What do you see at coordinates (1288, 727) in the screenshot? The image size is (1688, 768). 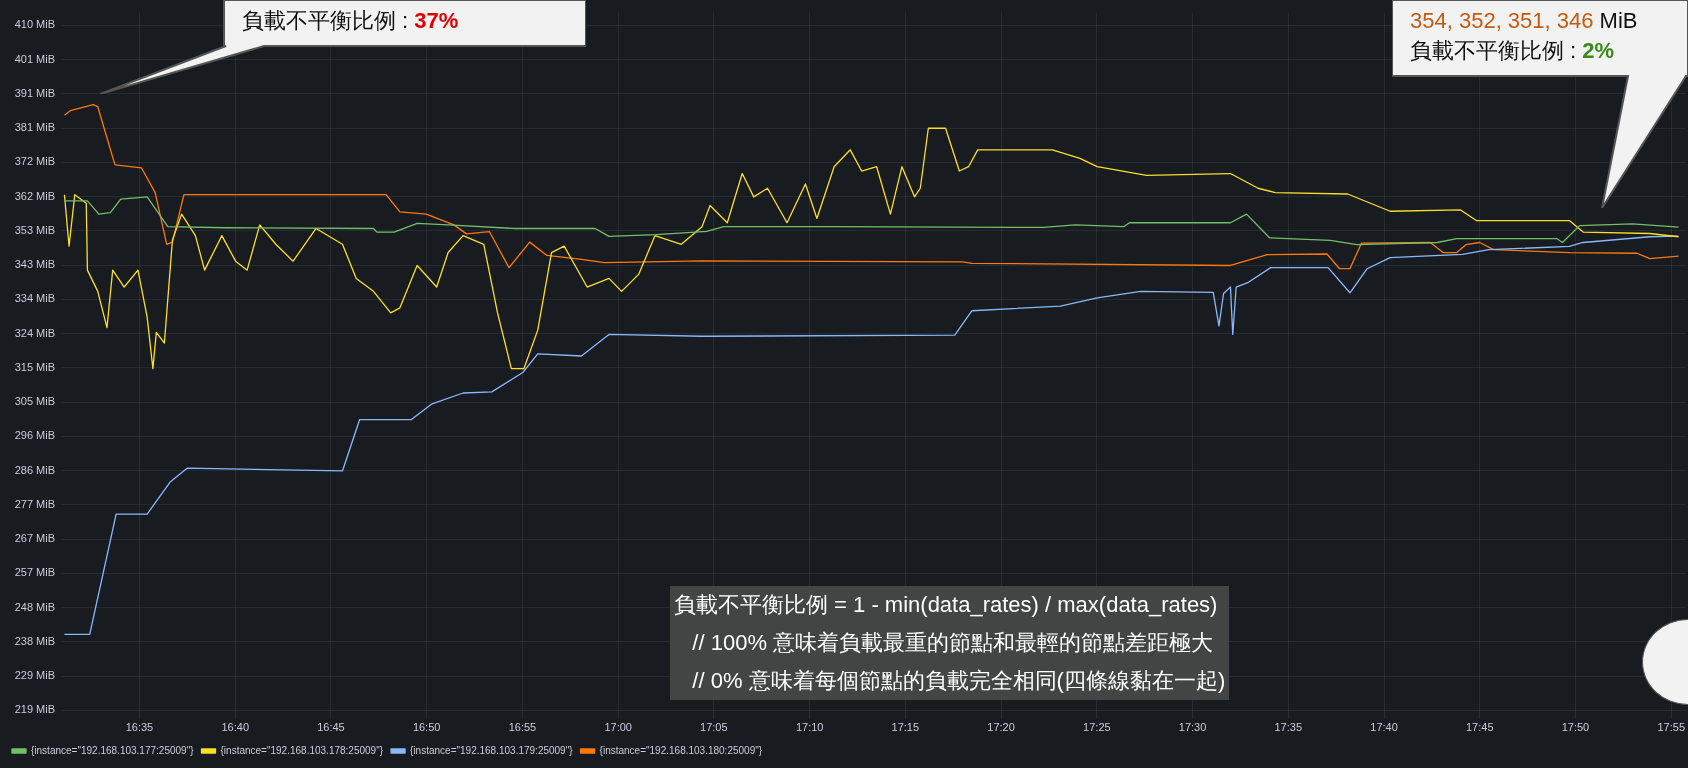 I see `x-tick-label: 17:35` at bounding box center [1288, 727].